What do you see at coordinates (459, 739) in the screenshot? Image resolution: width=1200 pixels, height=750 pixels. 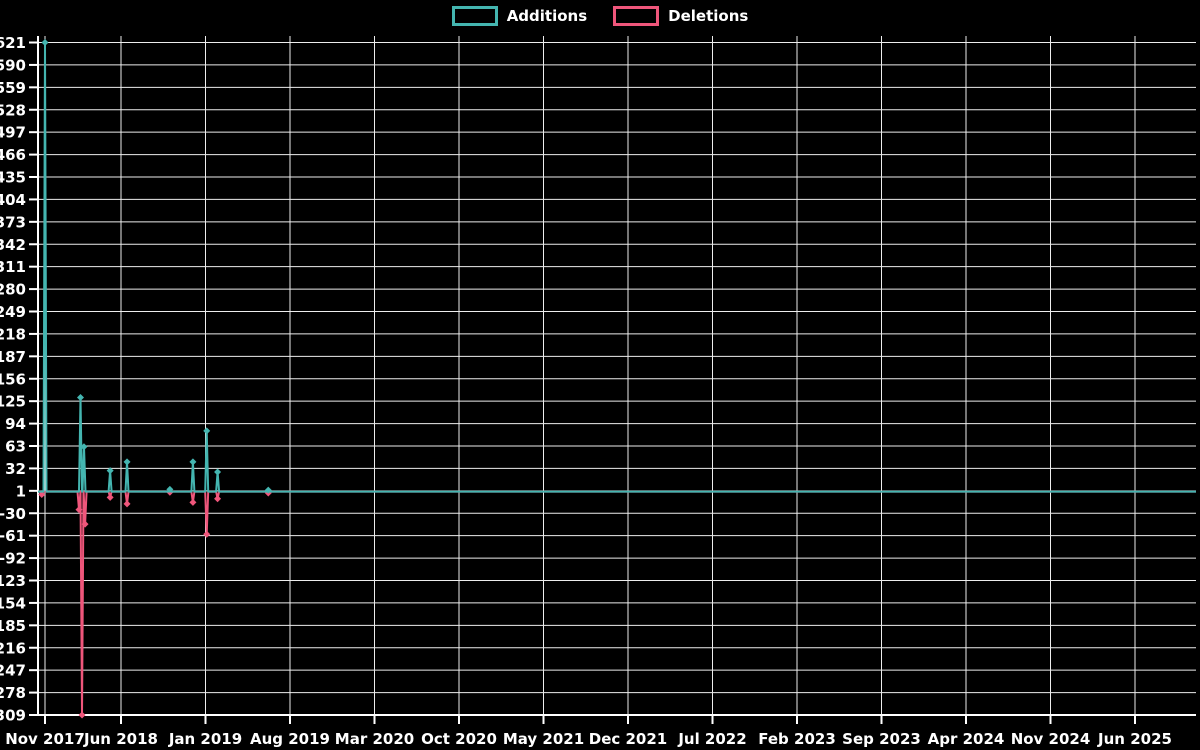 I see `x-tick-label: Oct 2020` at bounding box center [459, 739].